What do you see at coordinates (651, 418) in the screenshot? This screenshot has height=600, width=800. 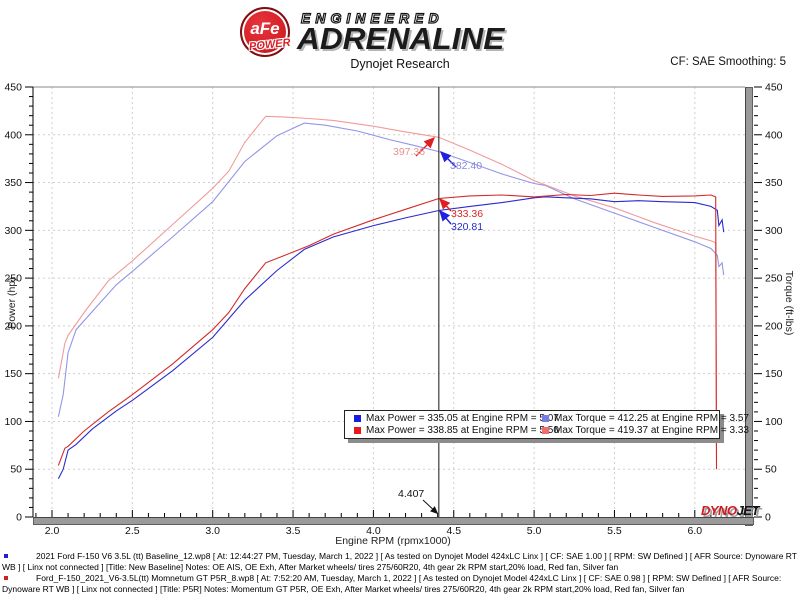 I see `legend-label: Max Torque = 412.25 at Engine RPM = 3.57` at bounding box center [651, 418].